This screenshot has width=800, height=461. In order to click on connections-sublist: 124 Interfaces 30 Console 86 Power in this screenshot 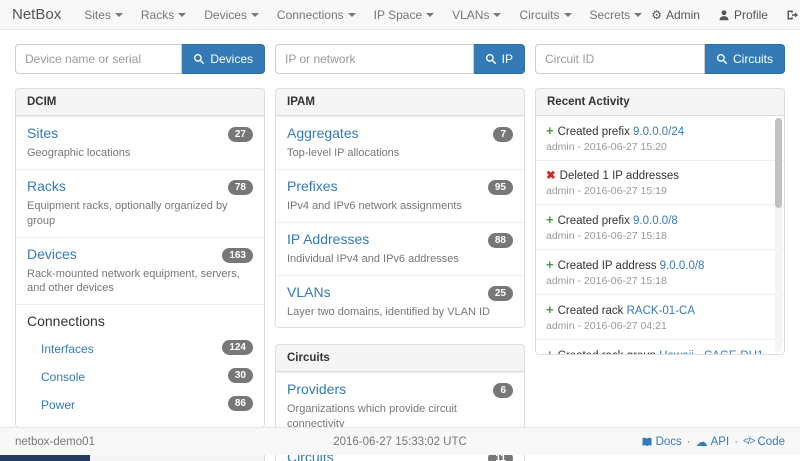, I will do `click(140, 377)`.